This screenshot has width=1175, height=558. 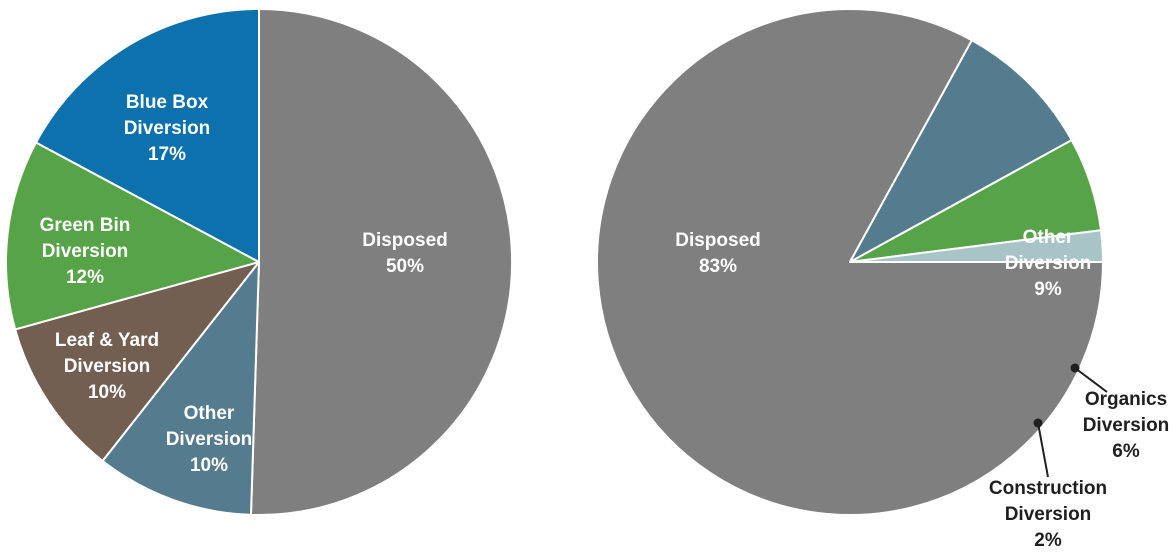 I want to click on pie-2-leader-organics-diversion, so click(x=1089, y=378).